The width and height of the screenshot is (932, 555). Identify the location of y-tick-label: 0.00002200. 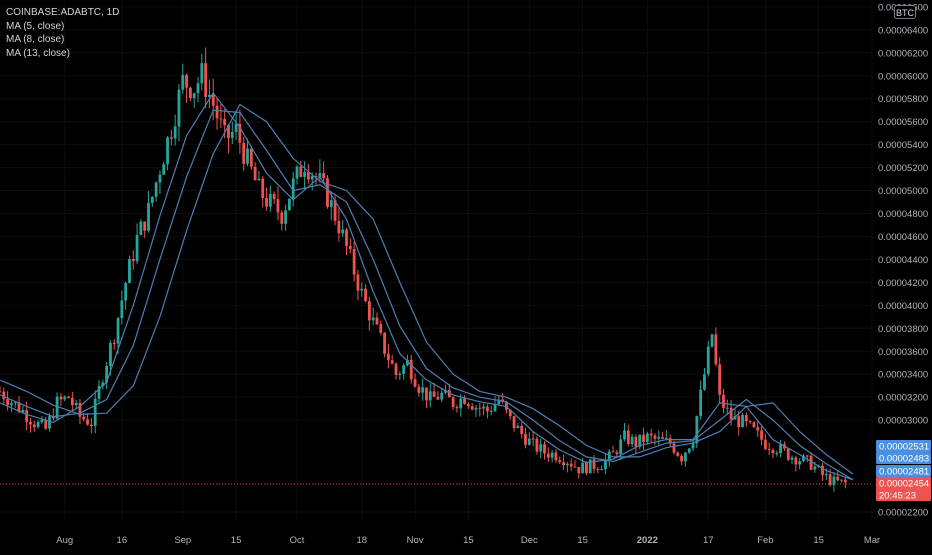
(903, 512).